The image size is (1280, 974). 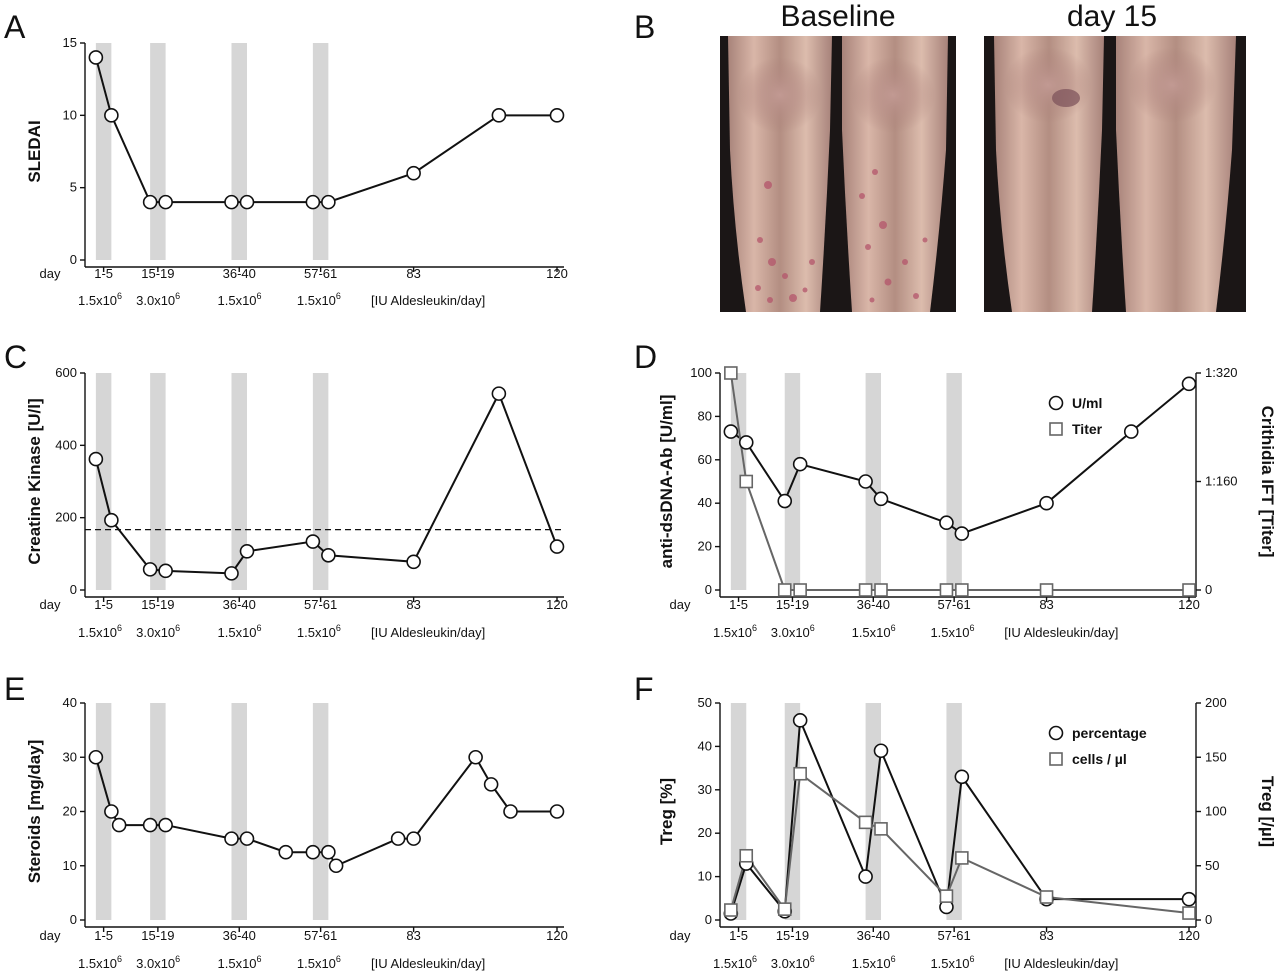 I want to click on y-tick-label: 15, so click(x=70, y=42).